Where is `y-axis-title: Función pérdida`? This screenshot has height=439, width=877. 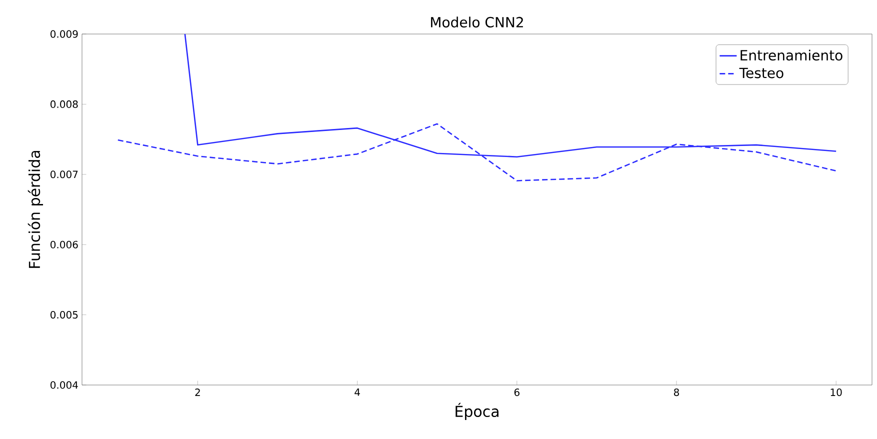 y-axis-title: Función pérdida is located at coordinates (36, 209).